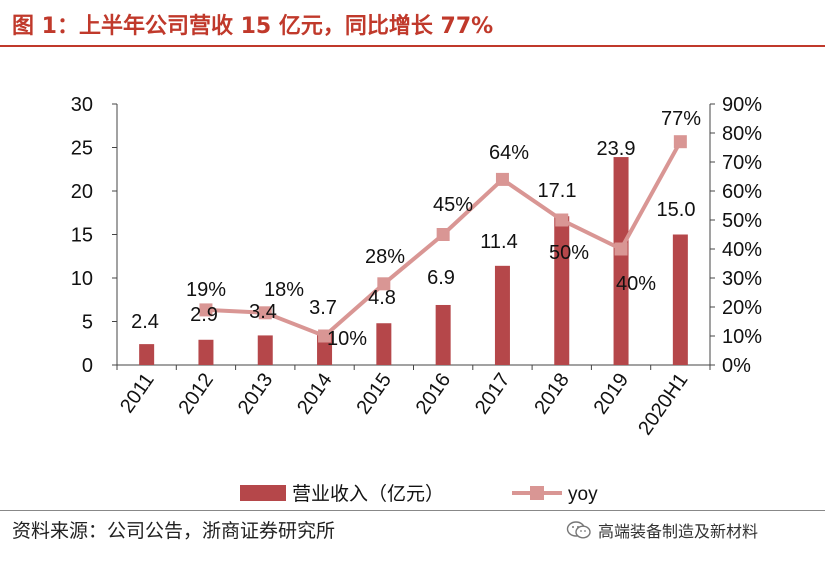 The width and height of the screenshot is (825, 564). What do you see at coordinates (382, 298) in the screenshot?
I see `bar-data-label: 4.8` at bounding box center [382, 298].